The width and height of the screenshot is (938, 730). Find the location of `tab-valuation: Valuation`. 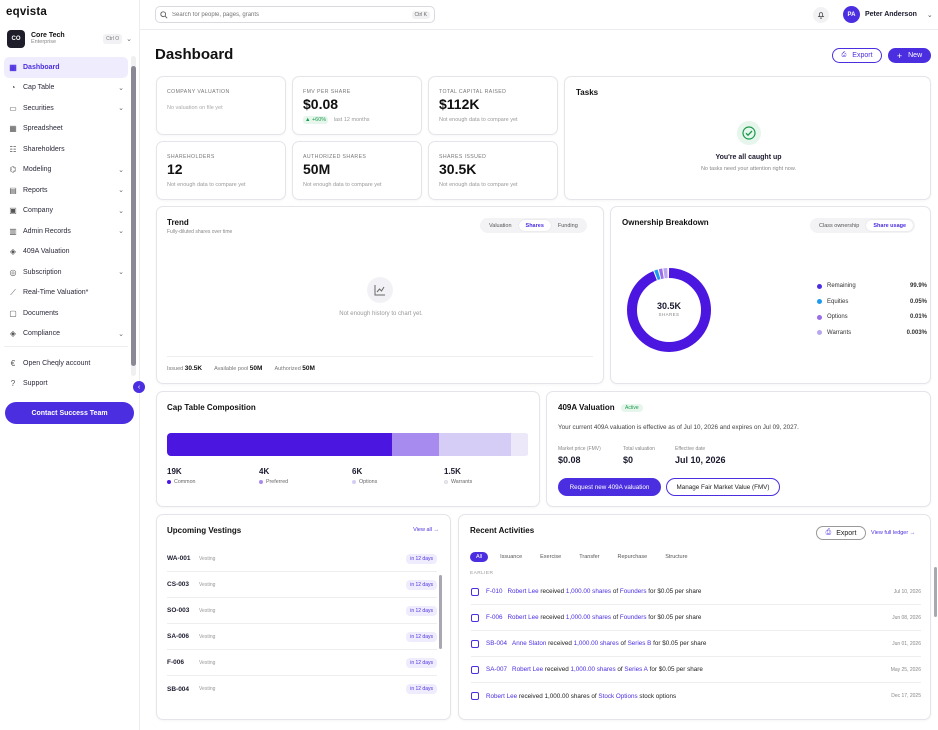

tab-valuation: Valuation is located at coordinates (500, 225).